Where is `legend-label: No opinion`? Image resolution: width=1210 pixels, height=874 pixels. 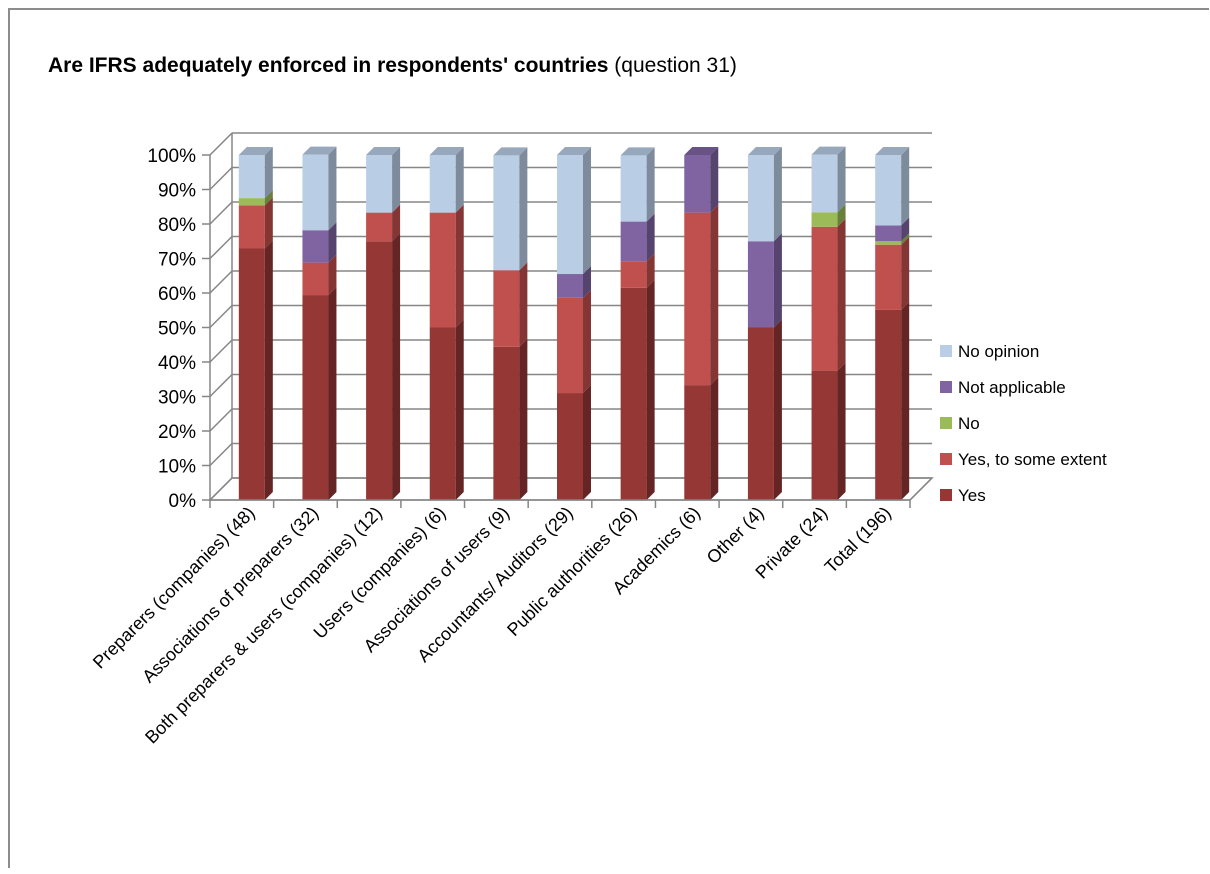 legend-label: No opinion is located at coordinates (998, 351).